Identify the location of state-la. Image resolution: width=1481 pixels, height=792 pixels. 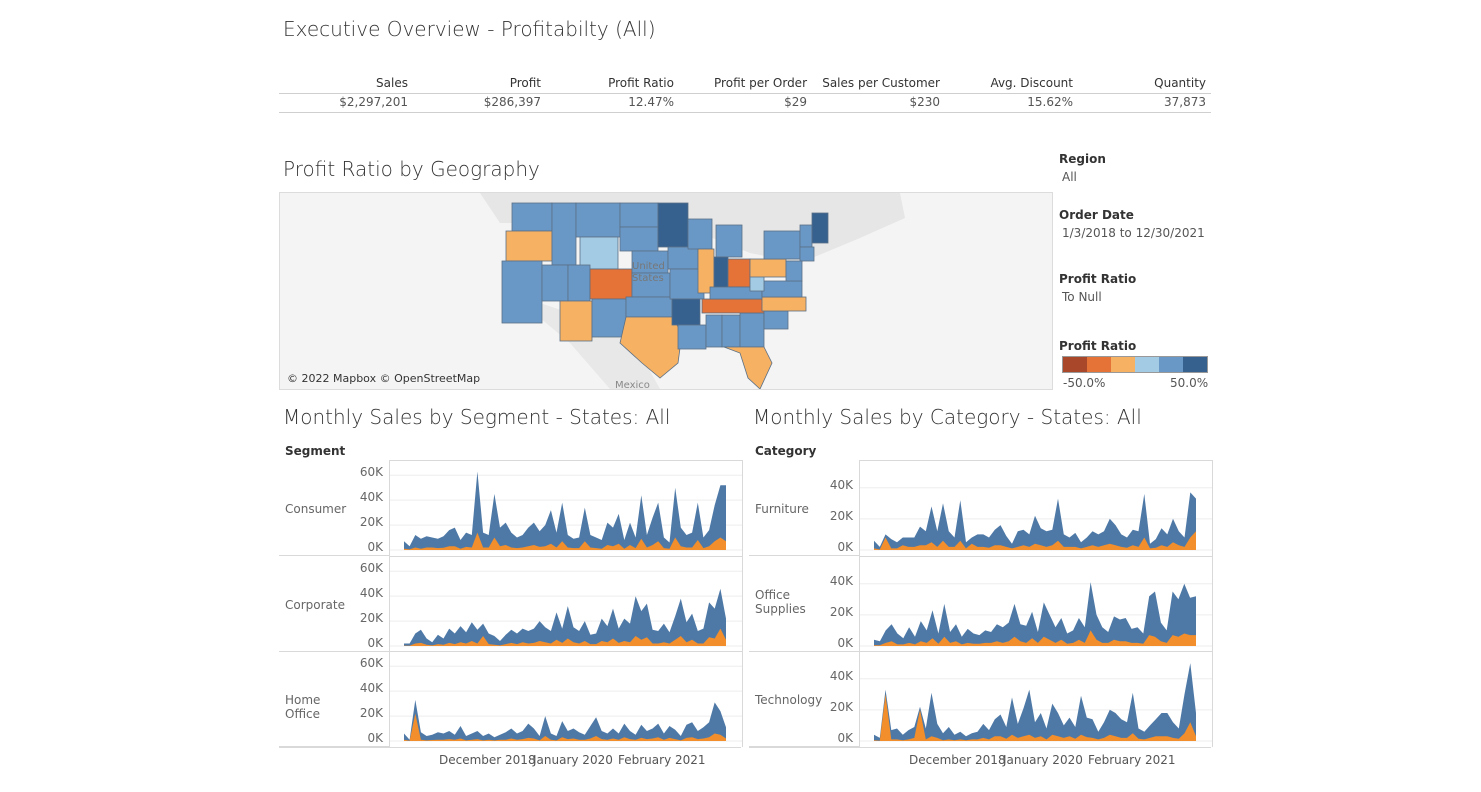
(692, 337).